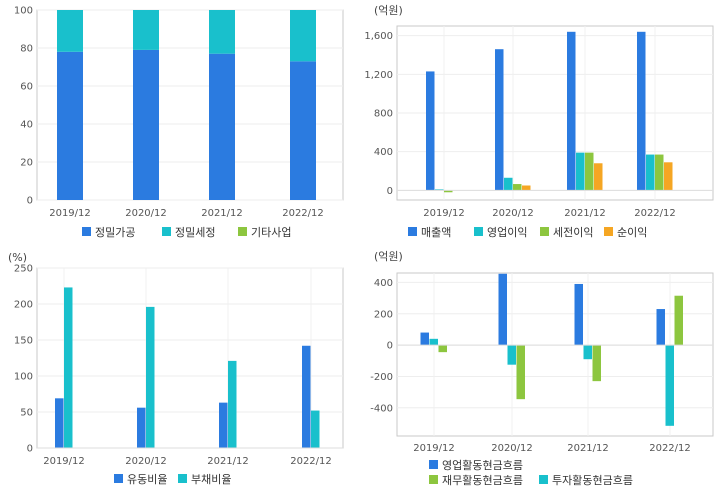 This screenshot has width=720, height=496. I want to click on y-tick-label: 400, so click(383, 152).